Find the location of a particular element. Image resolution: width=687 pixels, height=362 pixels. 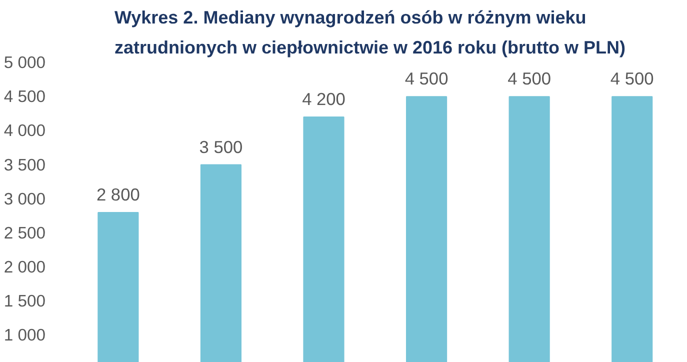

y-tick-label: 3 000 is located at coordinates (25, 198).